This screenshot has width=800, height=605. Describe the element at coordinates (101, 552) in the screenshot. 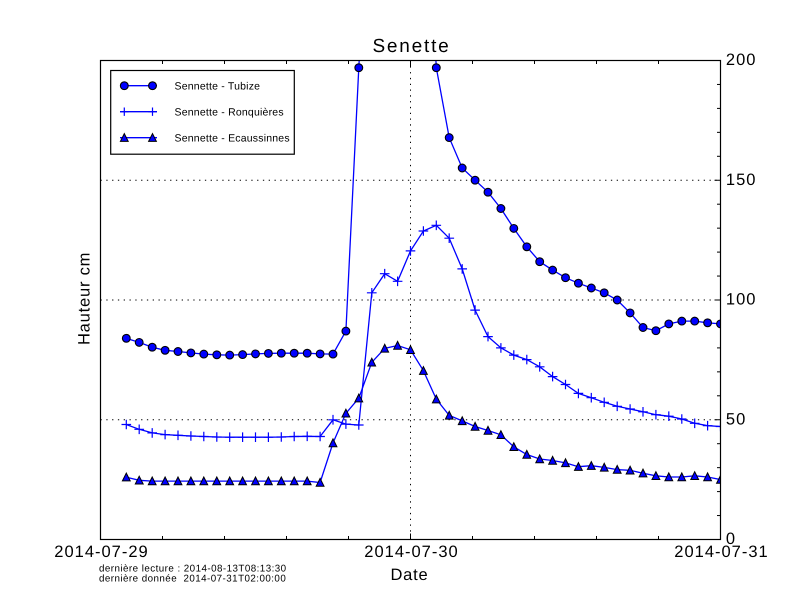

I see `svg-text: 2014-07-29` at that location.